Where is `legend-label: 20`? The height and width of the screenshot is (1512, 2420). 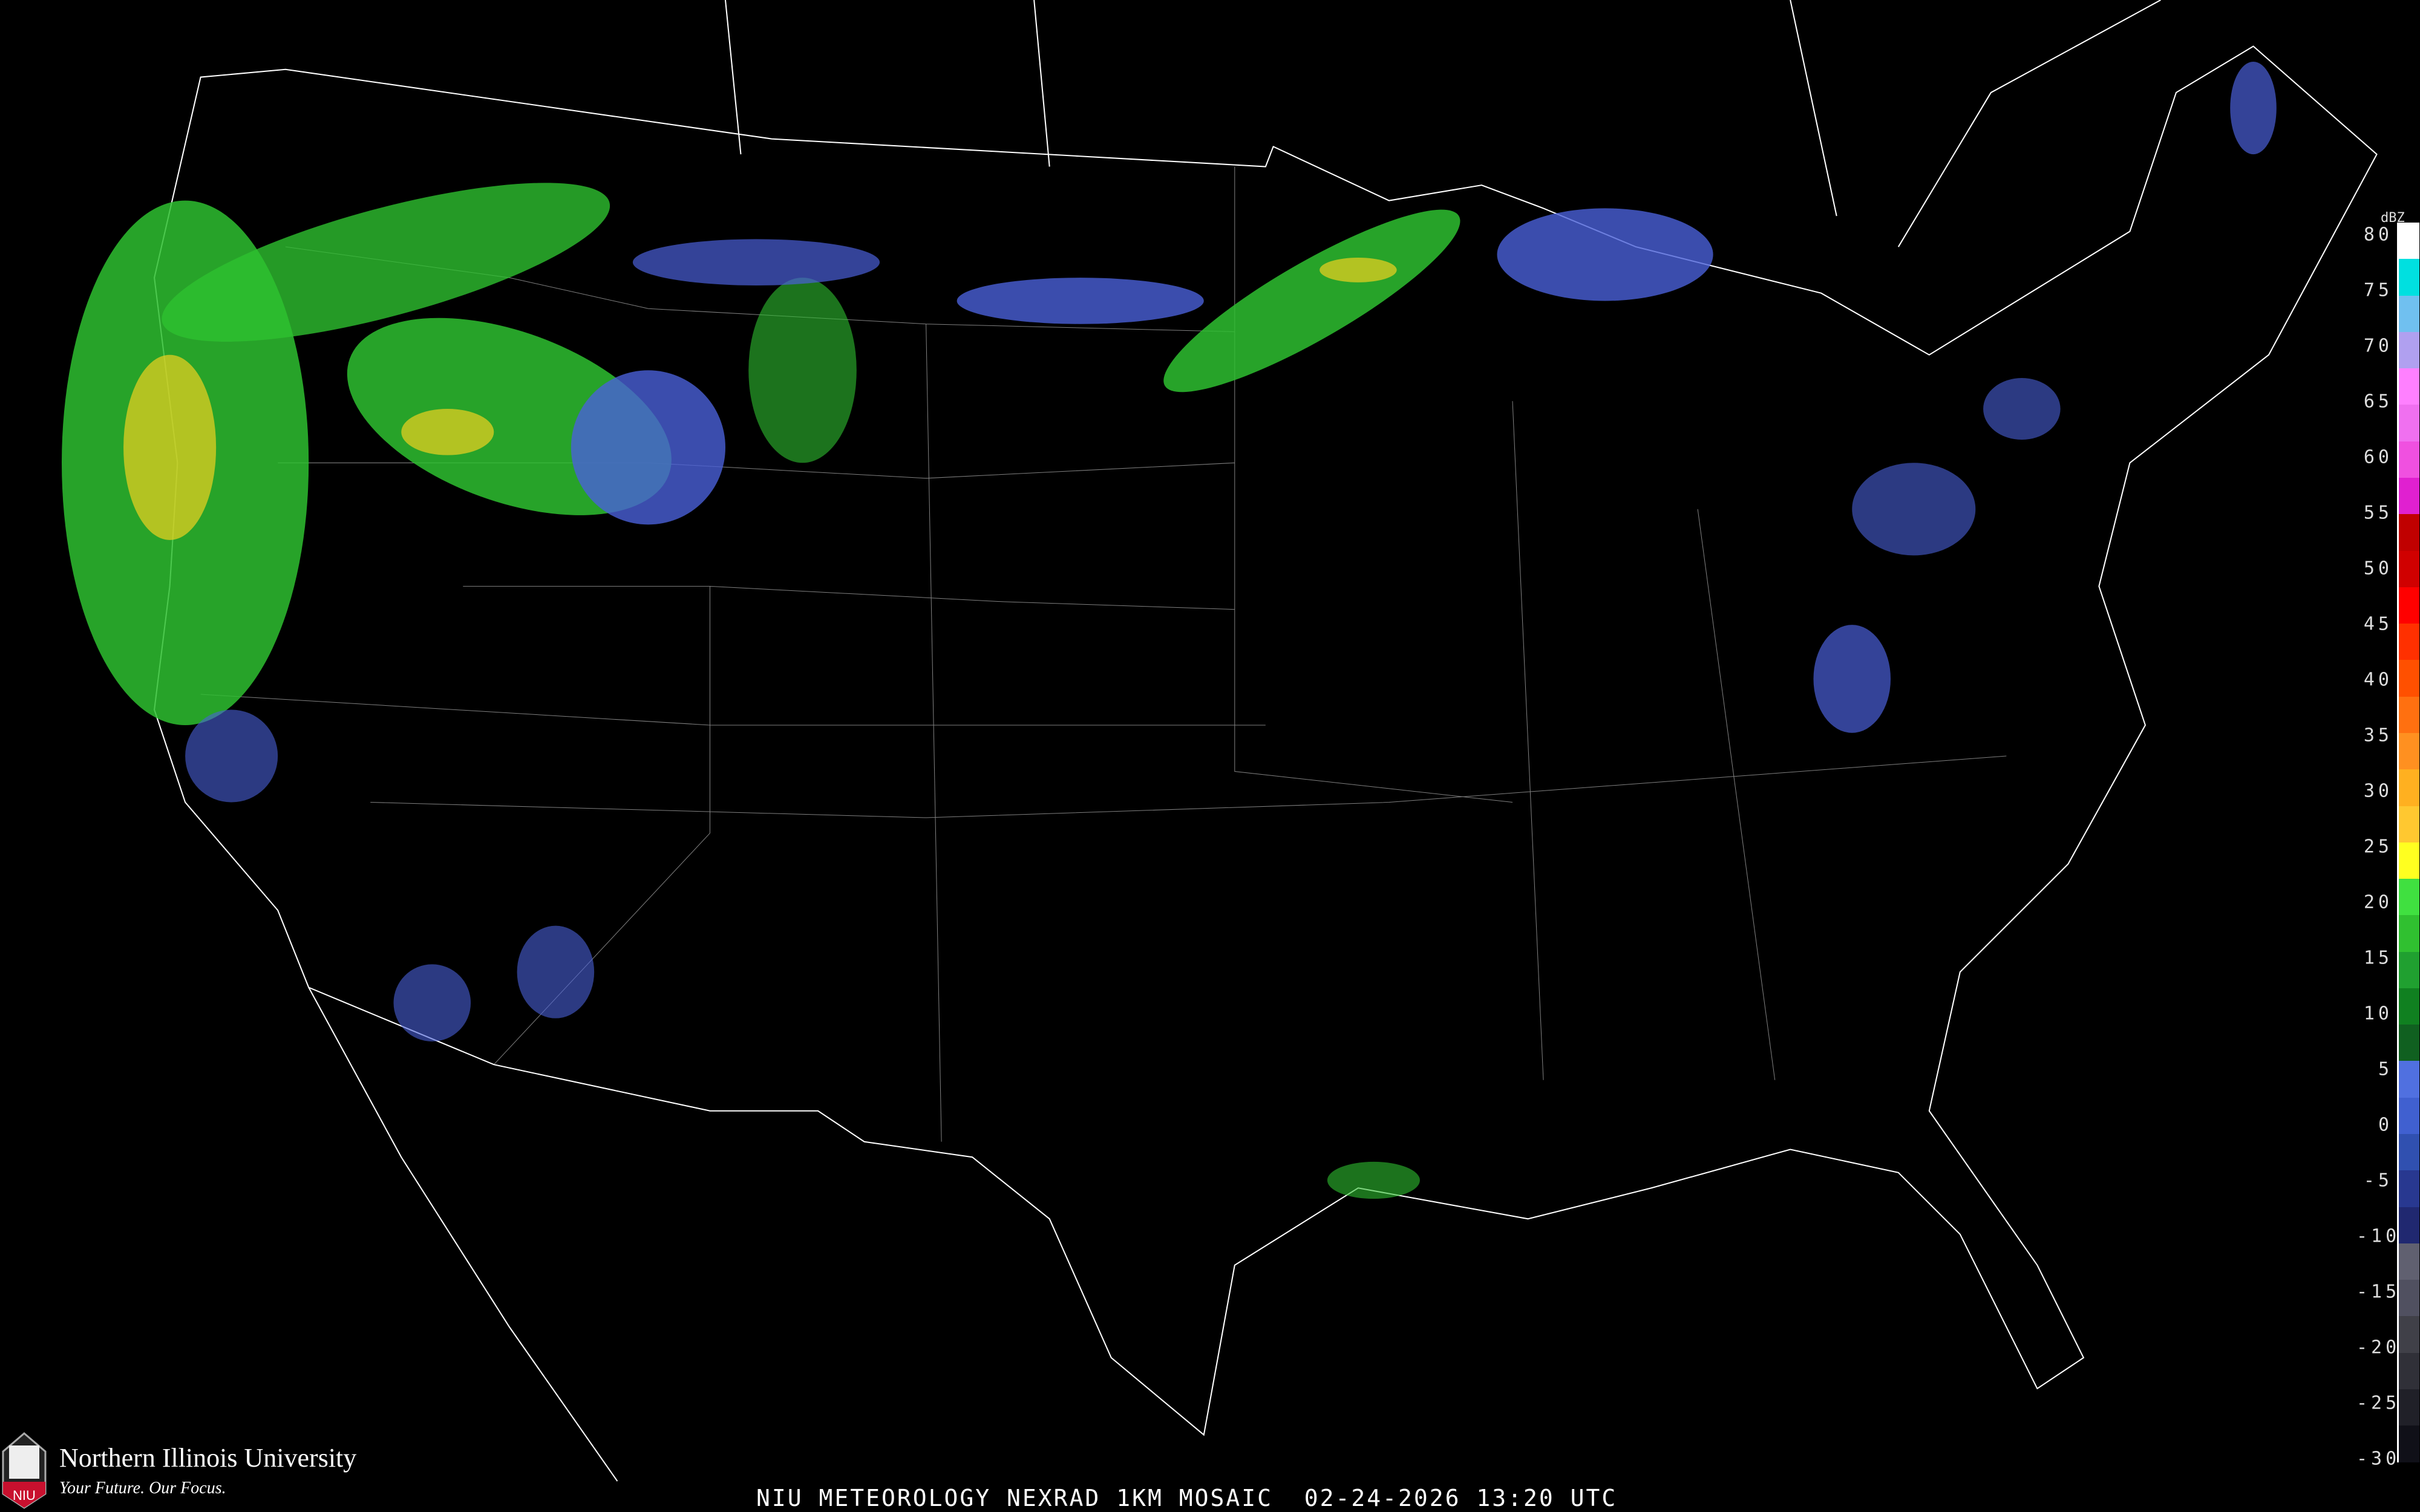
legend-label: 20 is located at coordinates (2378, 902).